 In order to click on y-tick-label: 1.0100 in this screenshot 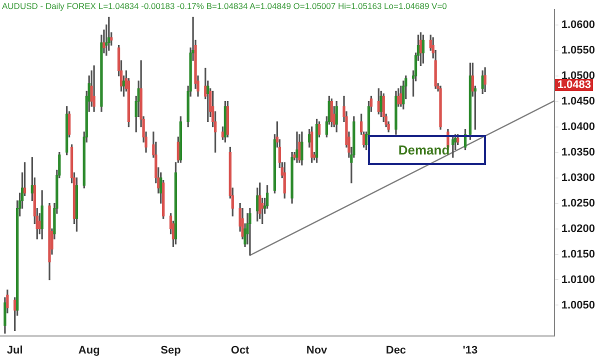, I will do `click(578, 280)`.